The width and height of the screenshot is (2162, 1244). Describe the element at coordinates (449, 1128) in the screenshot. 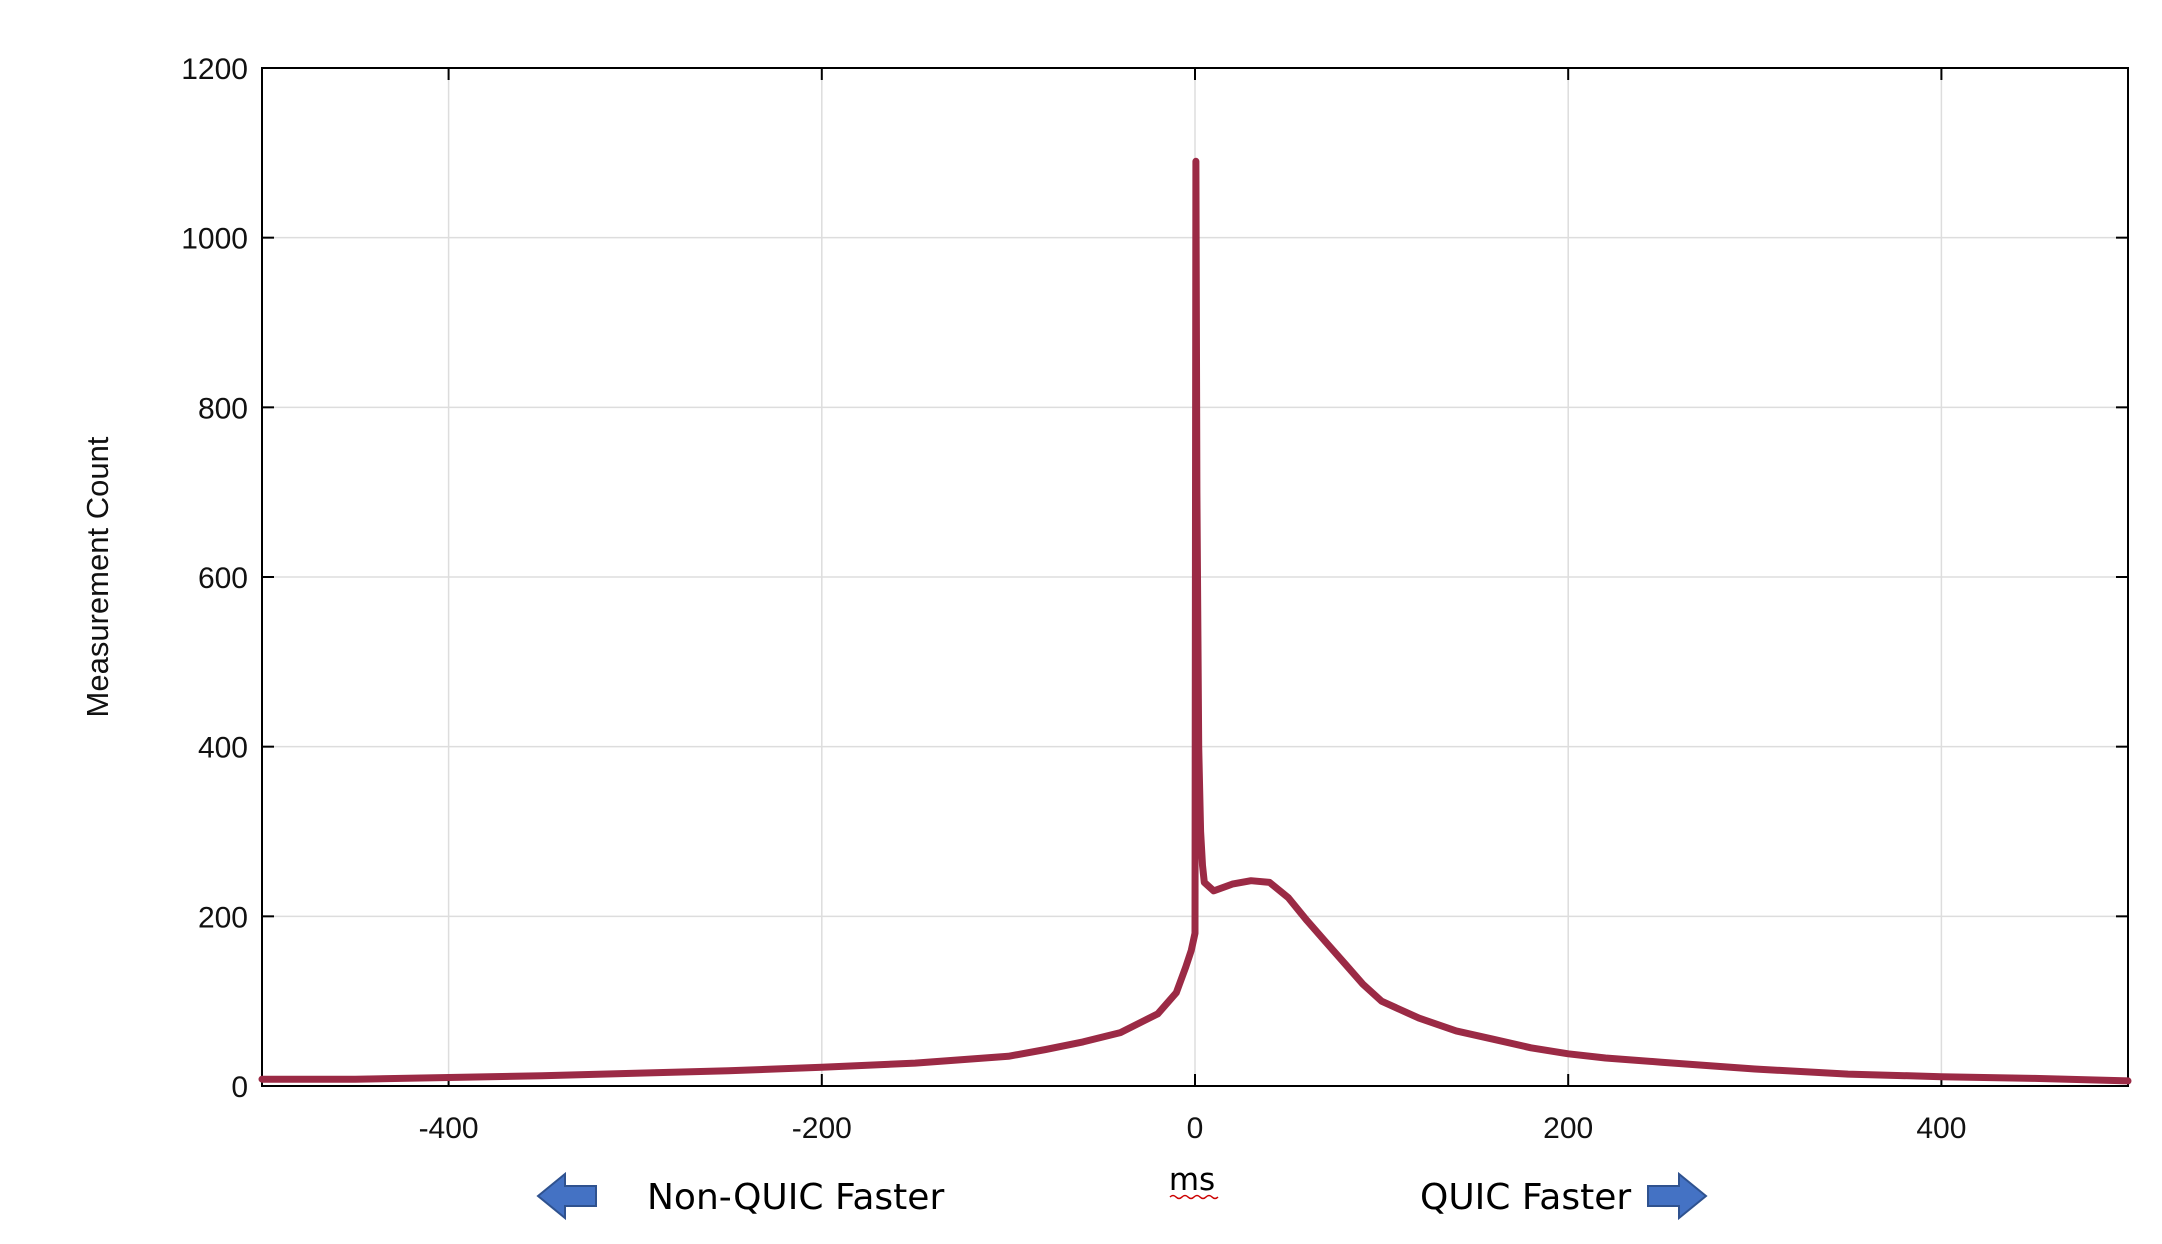

I see `x-tick-label: -400` at that location.